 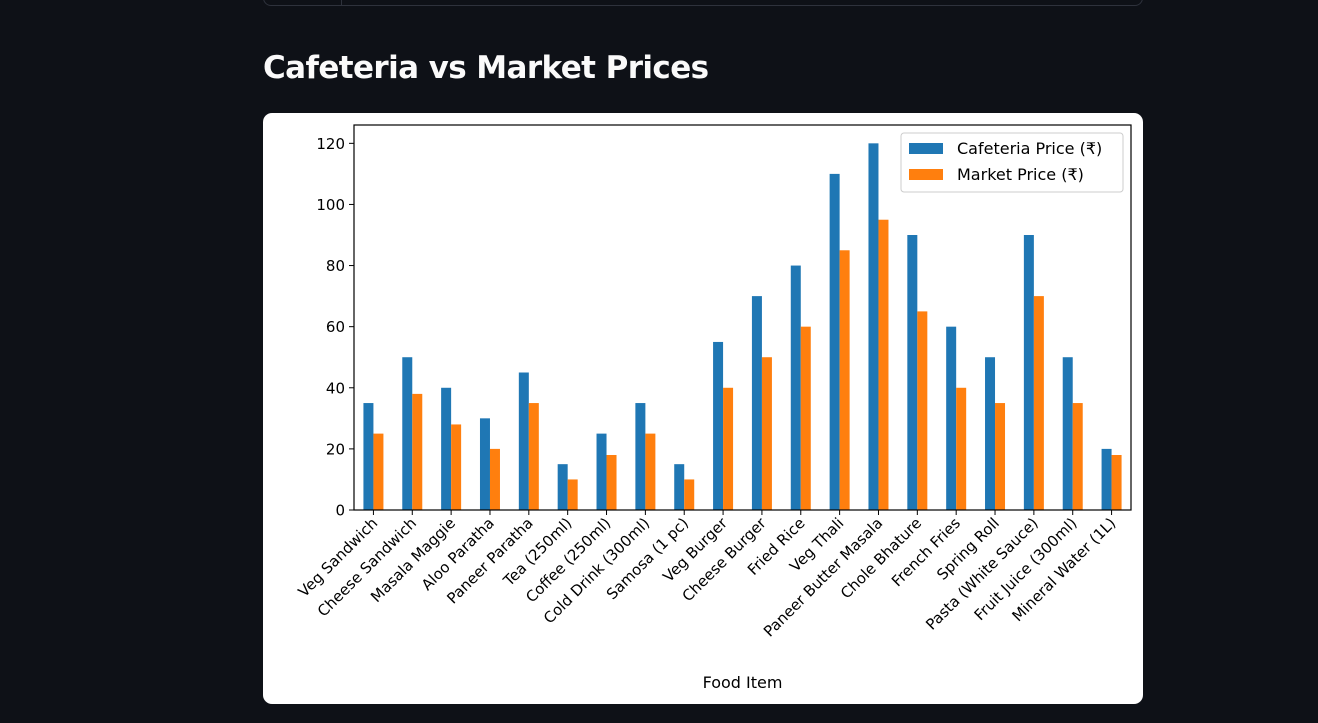 What do you see at coordinates (341, 2) in the screenshot?
I see `input-divider` at bounding box center [341, 2].